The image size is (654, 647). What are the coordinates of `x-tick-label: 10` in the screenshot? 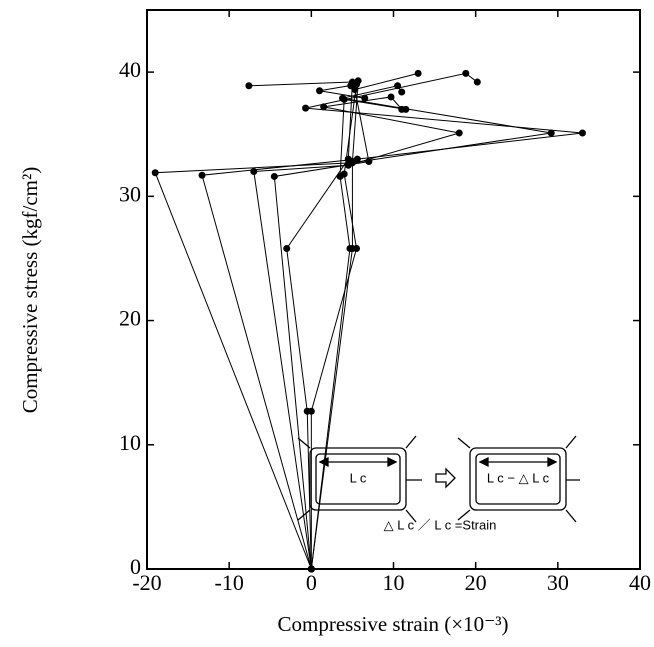 It's located at (394, 582).